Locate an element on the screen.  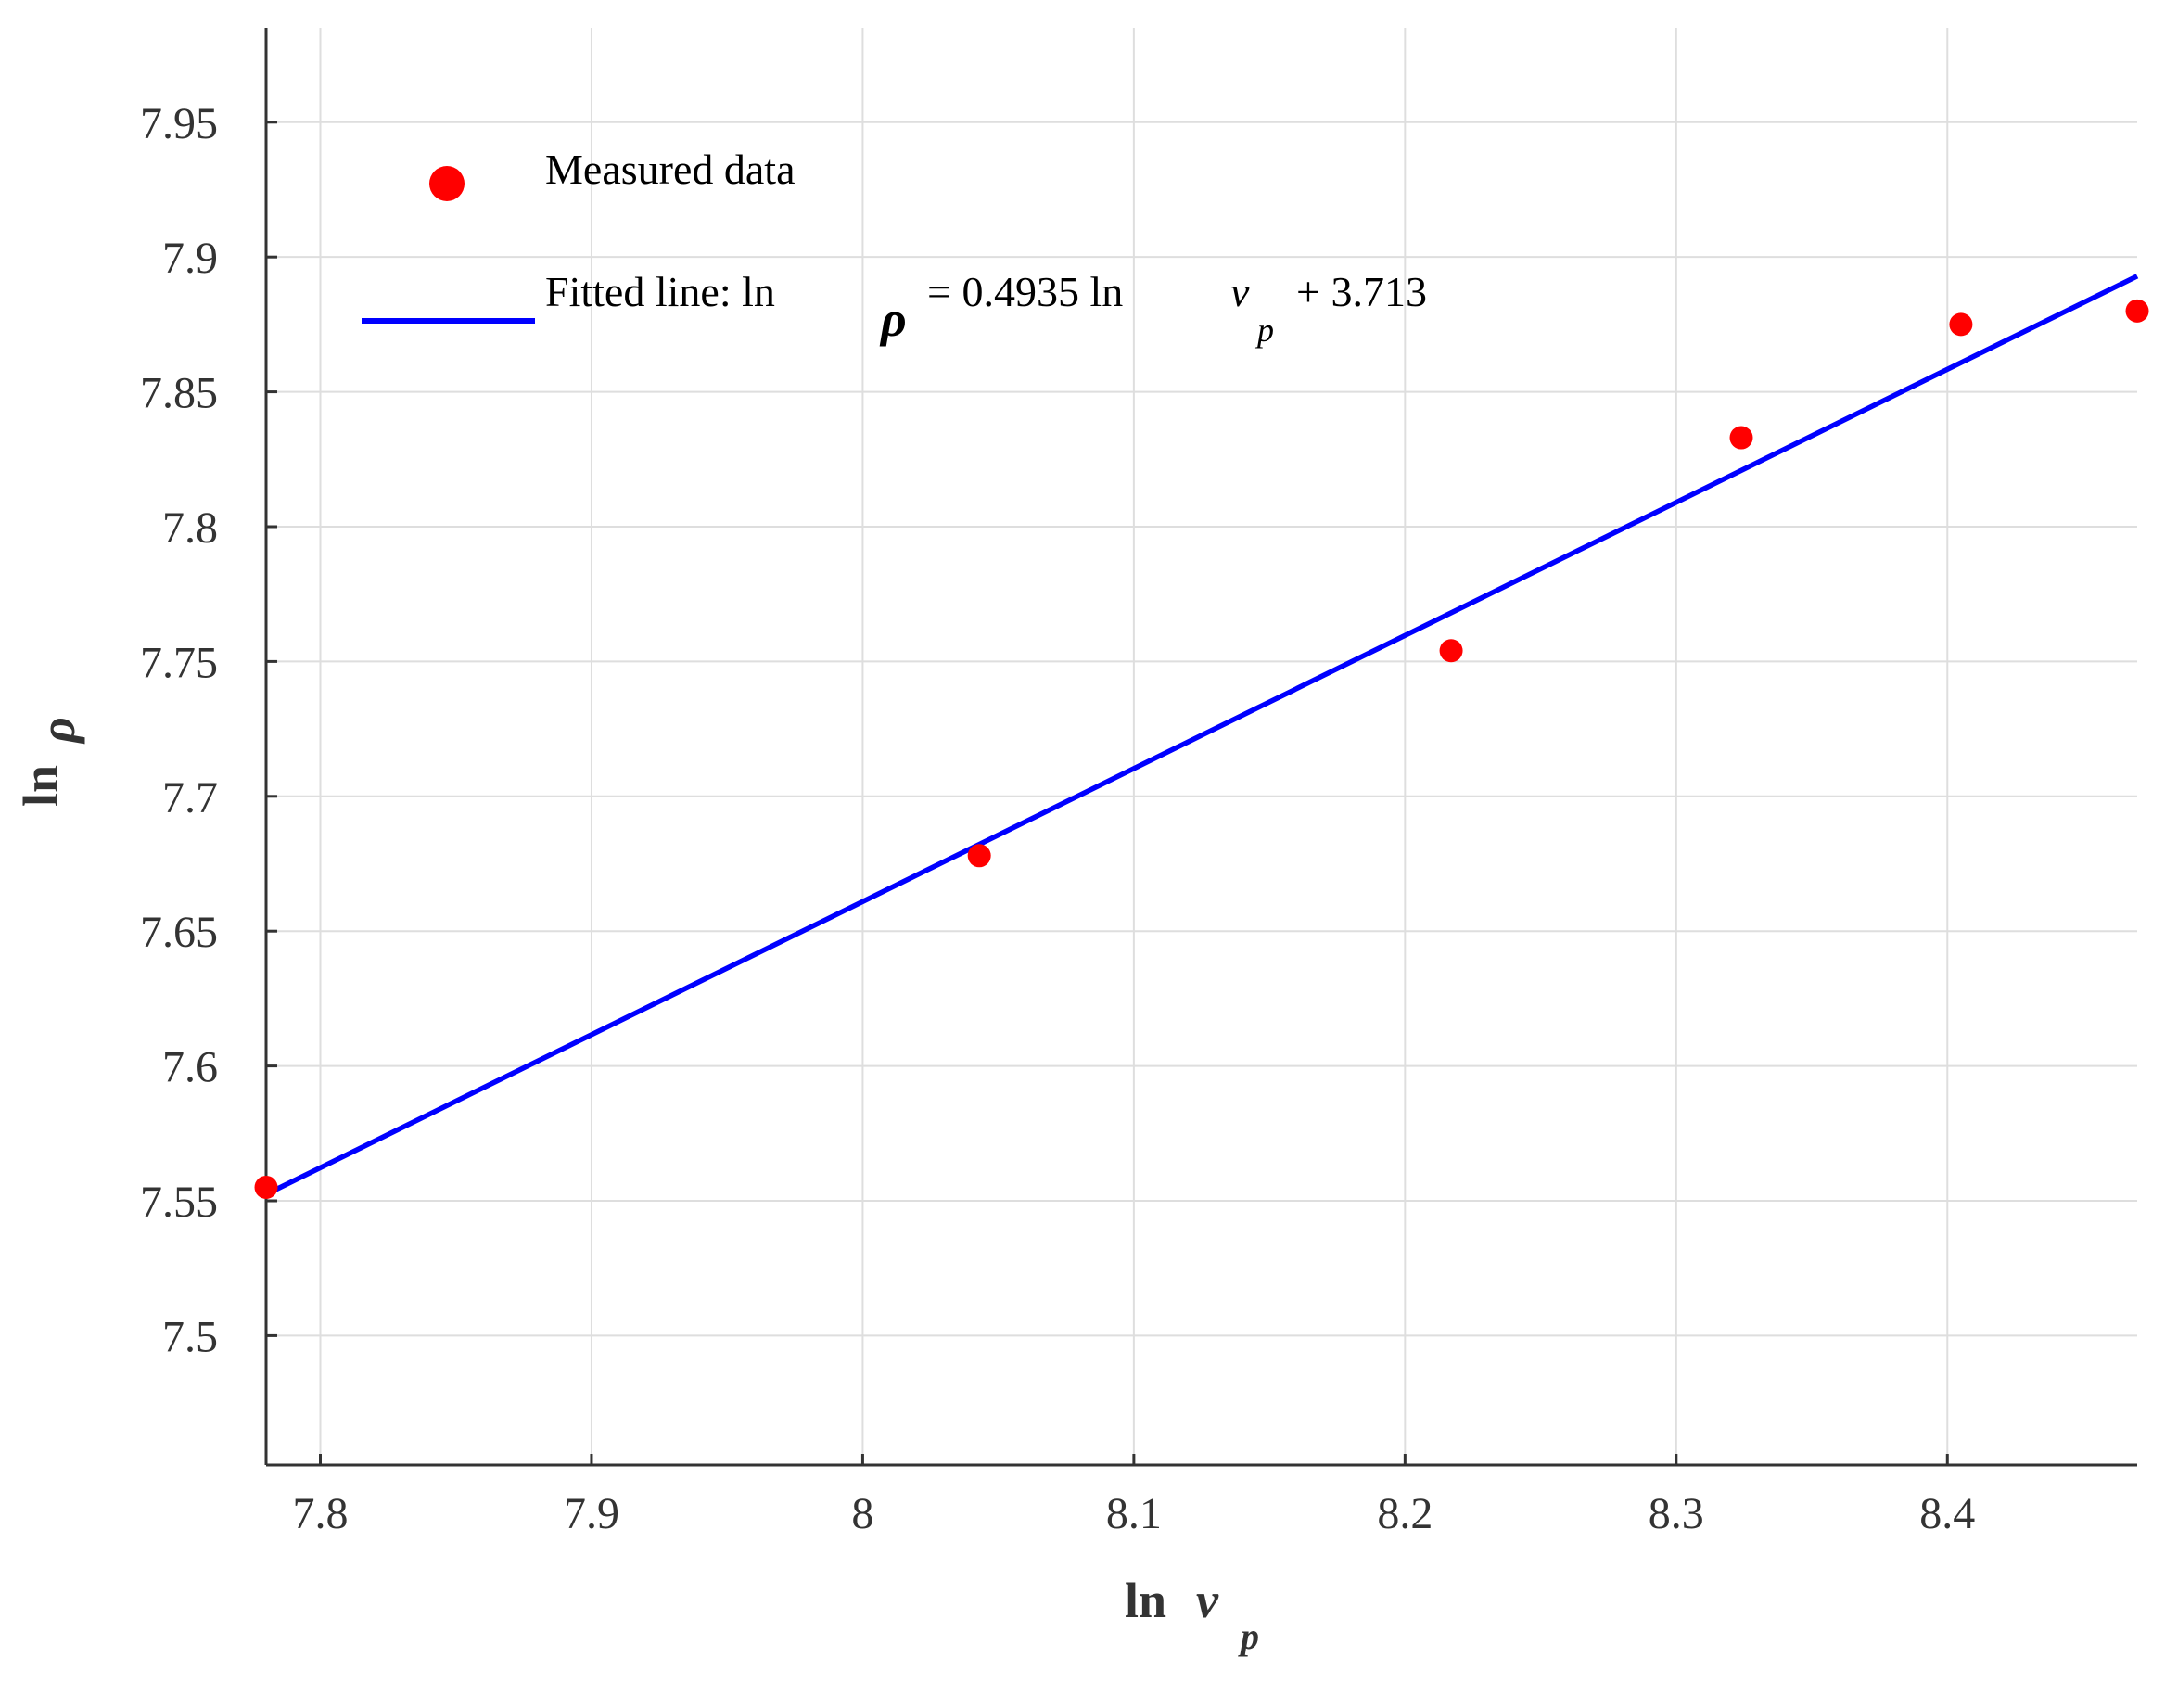
x-axis-label: ln v p is located at coordinates (1192, 1615).